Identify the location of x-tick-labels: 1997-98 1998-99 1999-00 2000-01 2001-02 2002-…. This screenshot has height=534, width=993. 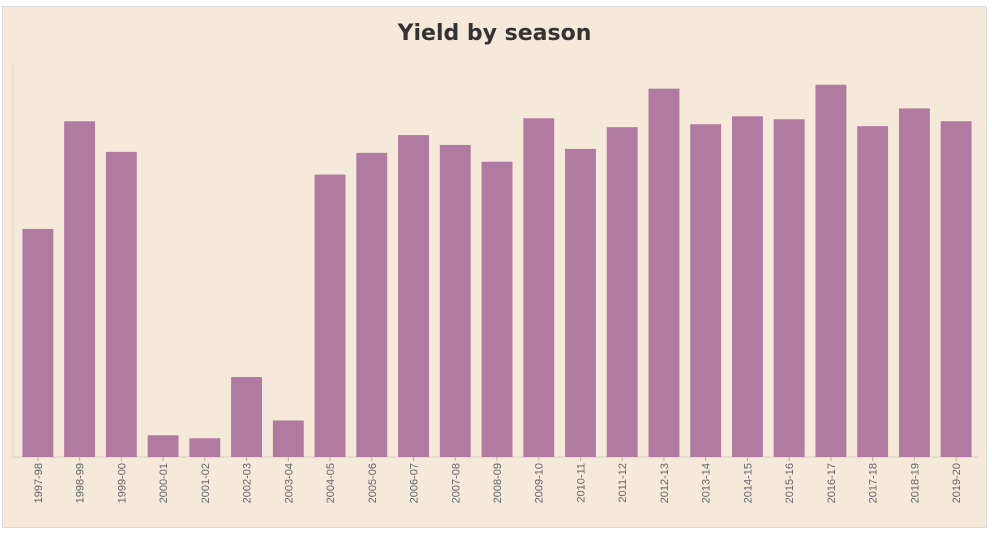
(498, 480).